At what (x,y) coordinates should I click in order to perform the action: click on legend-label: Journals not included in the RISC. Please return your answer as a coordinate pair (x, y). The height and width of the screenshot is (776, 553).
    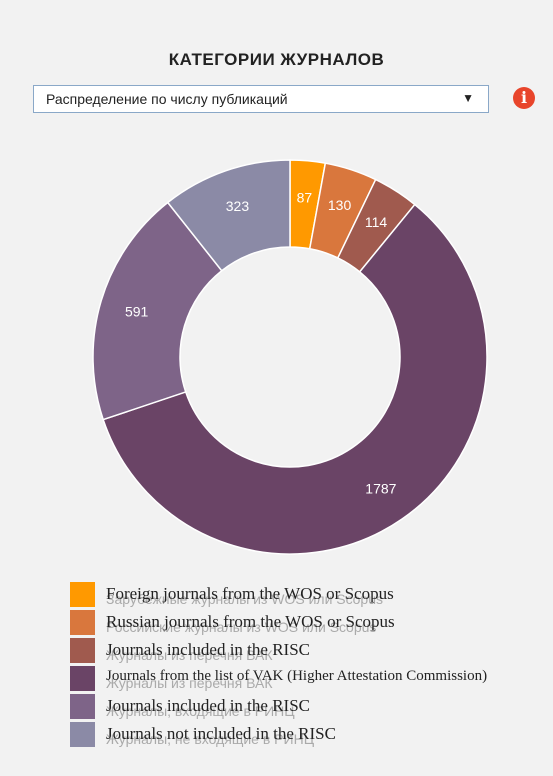
    Looking at the image, I should click on (221, 733).